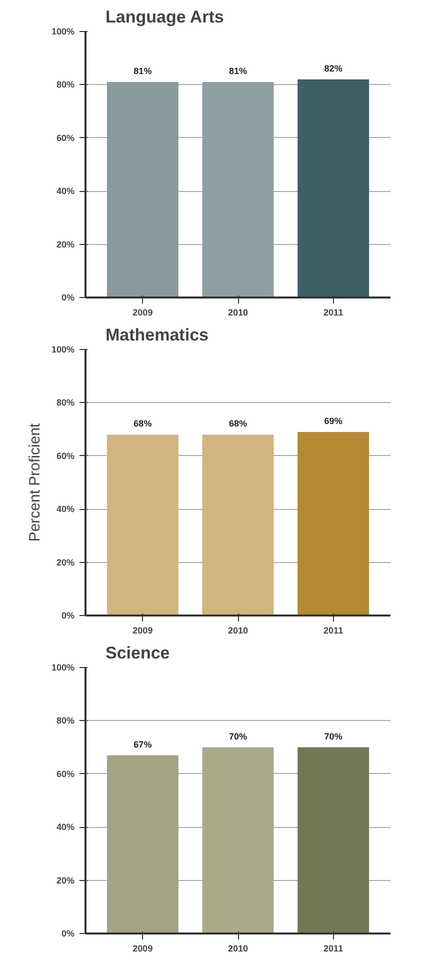 This screenshot has height=971, width=437. I want to click on data-label: 69%, so click(333, 421).